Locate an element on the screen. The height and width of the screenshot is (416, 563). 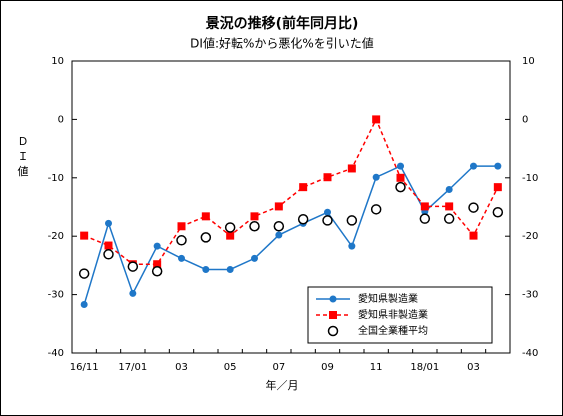
y2-tick-label: -40 is located at coordinates (530, 353).